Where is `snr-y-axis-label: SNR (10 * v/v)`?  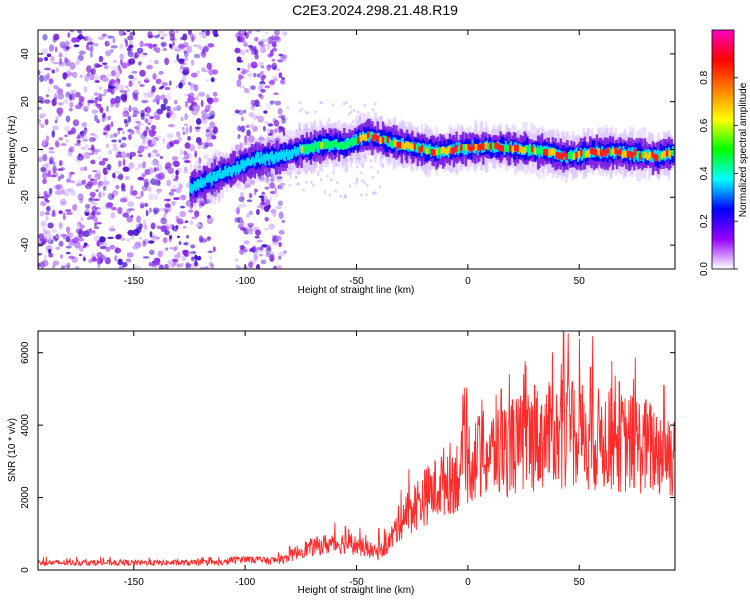
snr-y-axis-label: SNR (10 * v/v) is located at coordinates (12, 450).